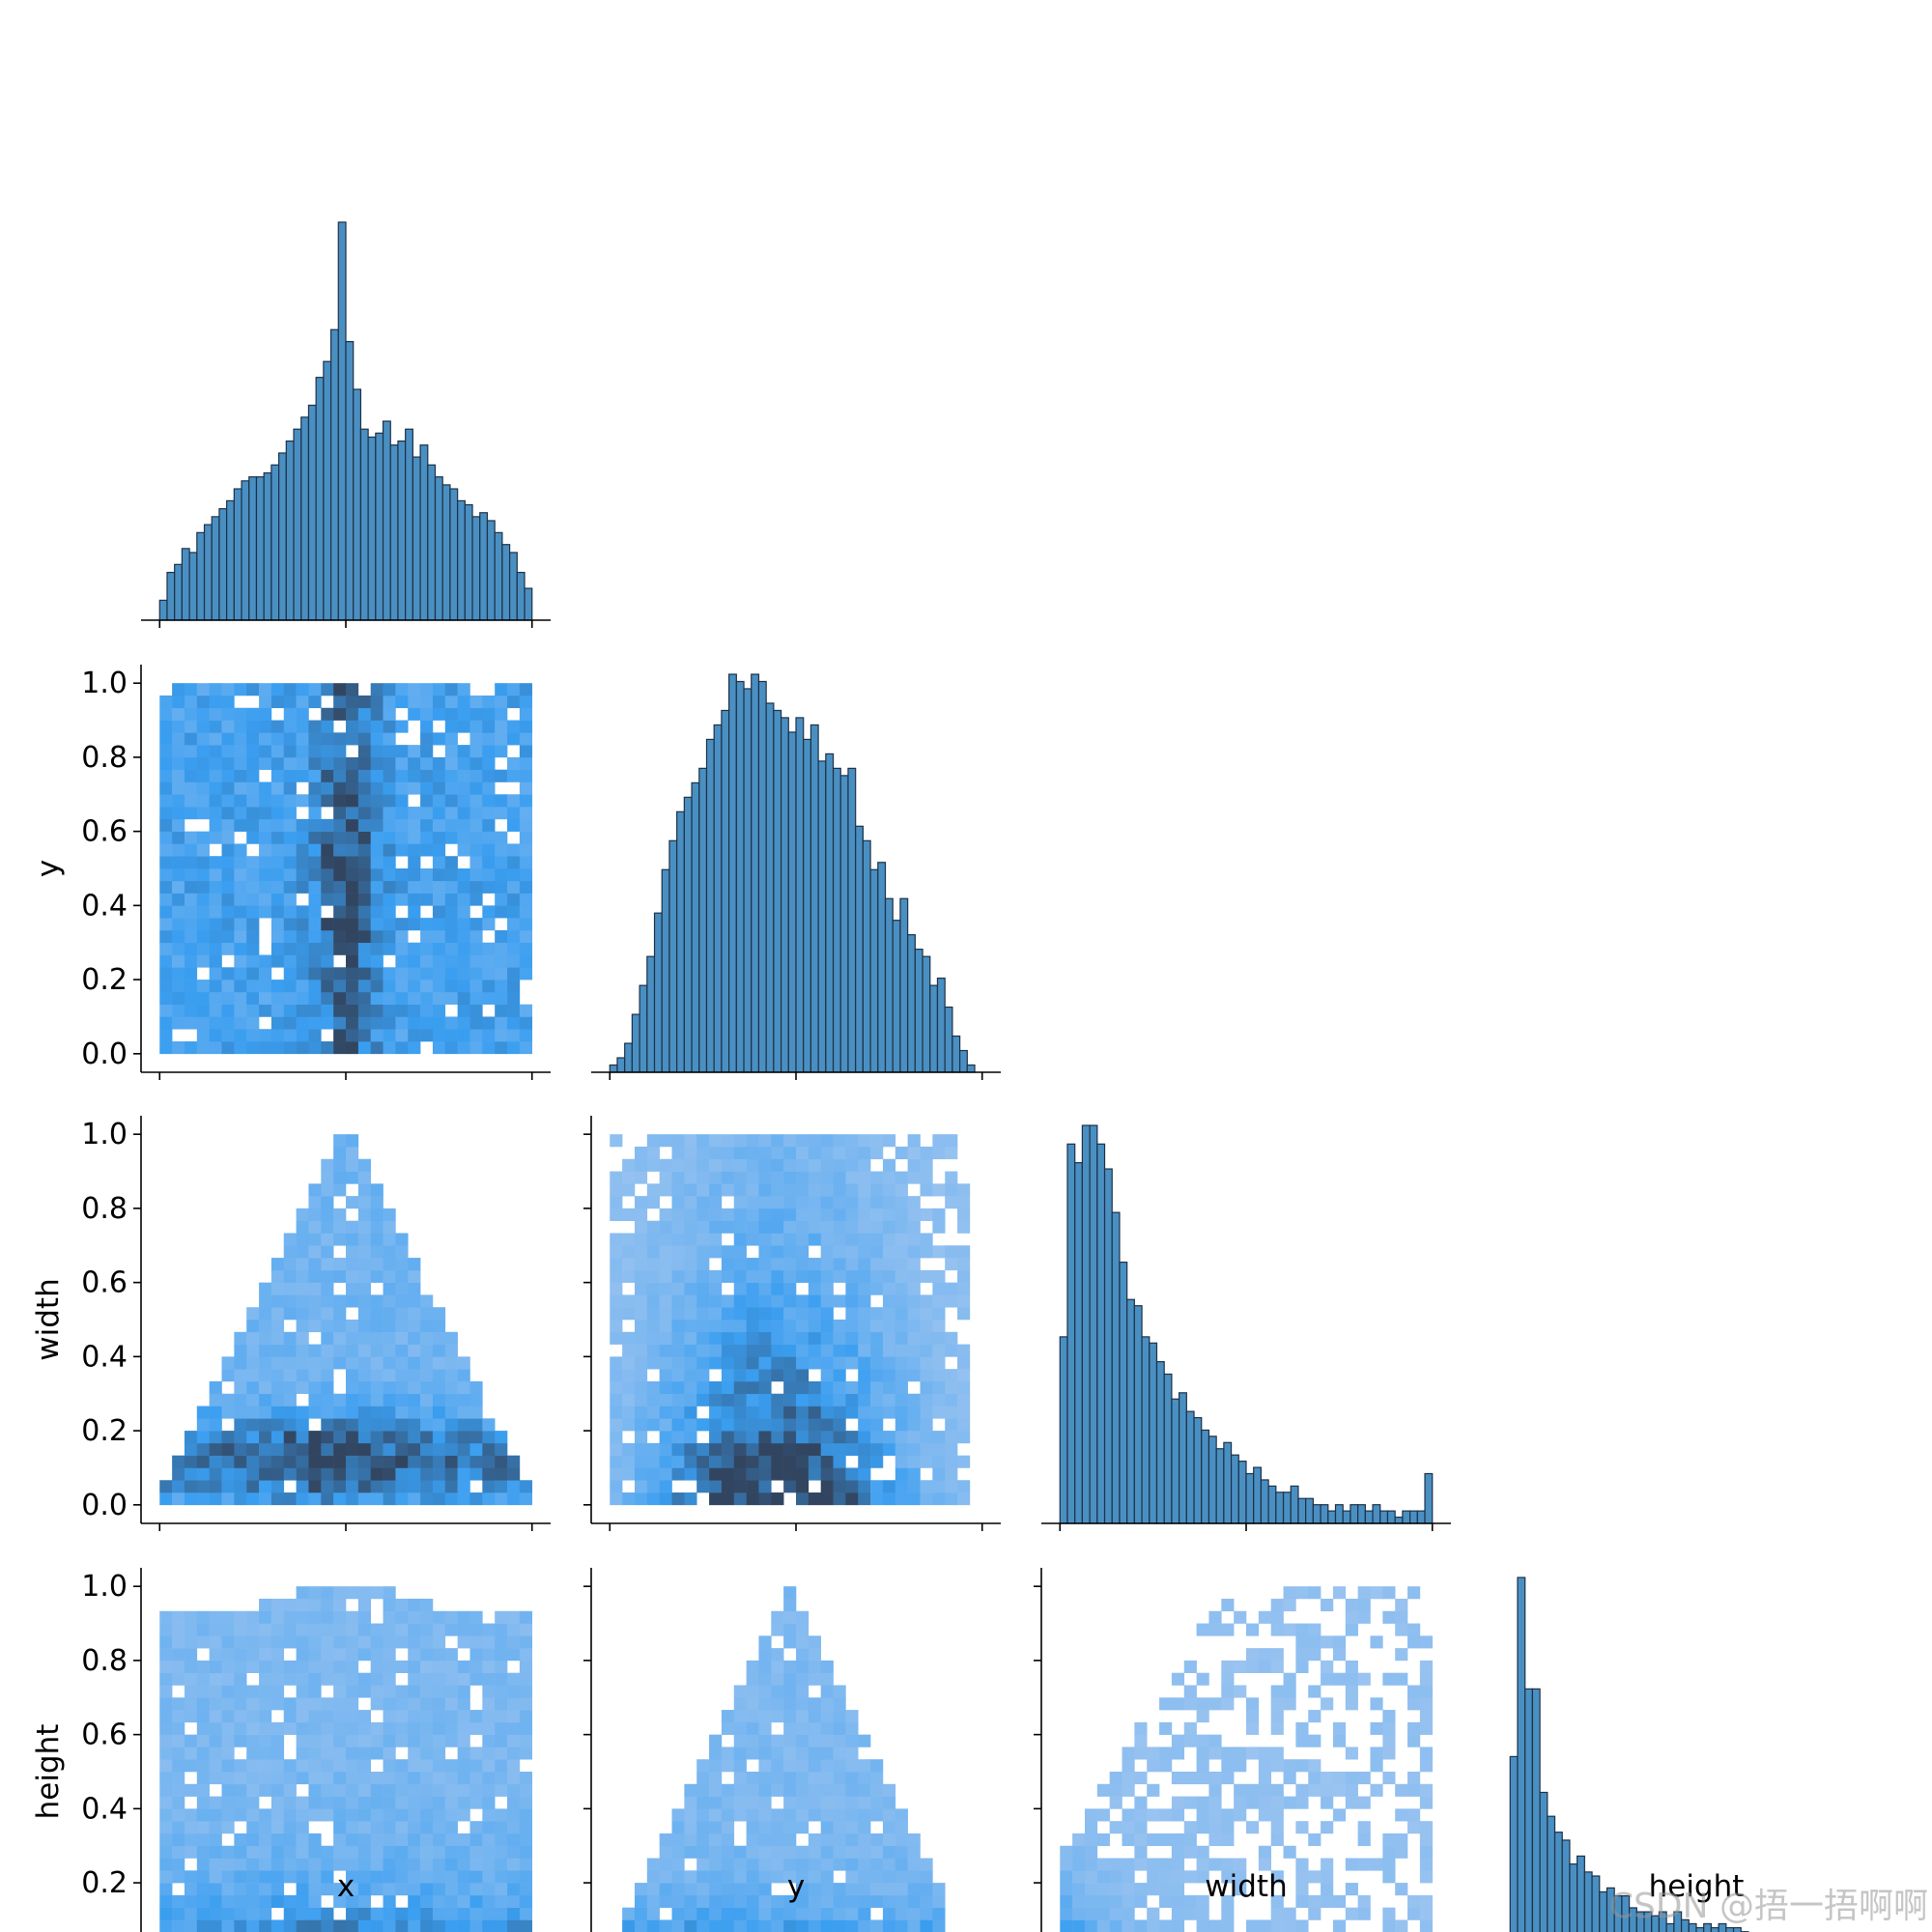 This screenshot has width=1932, height=1932. Describe the element at coordinates (1528, 1810) in the screenshot. I see `histogram-height-bar` at that location.